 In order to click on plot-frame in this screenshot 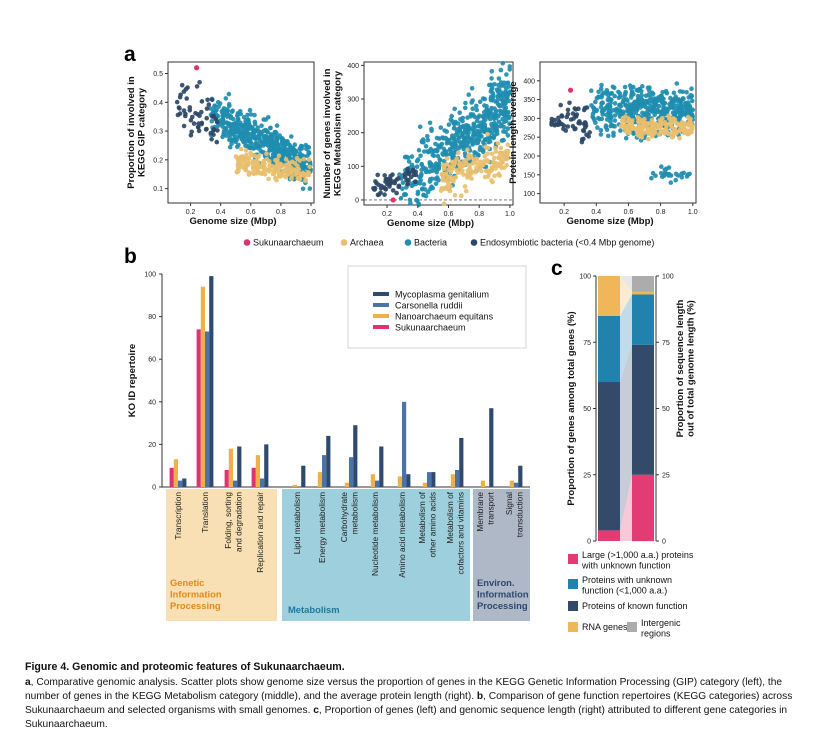, I will do `click(618, 132)`.